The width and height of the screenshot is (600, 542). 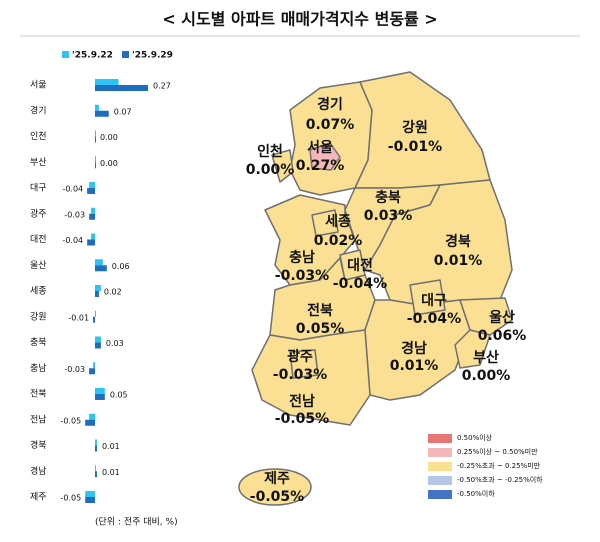 What do you see at coordinates (320, 166) in the screenshot?
I see `region-value: 0.27%` at bounding box center [320, 166].